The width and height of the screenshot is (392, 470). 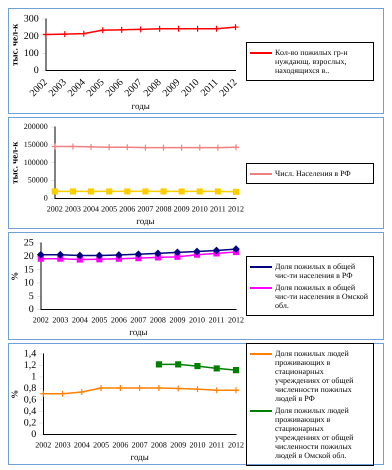 What do you see at coordinates (313, 173) in the screenshot?
I see `legend-label: Числ. Населения в РФ` at bounding box center [313, 173].